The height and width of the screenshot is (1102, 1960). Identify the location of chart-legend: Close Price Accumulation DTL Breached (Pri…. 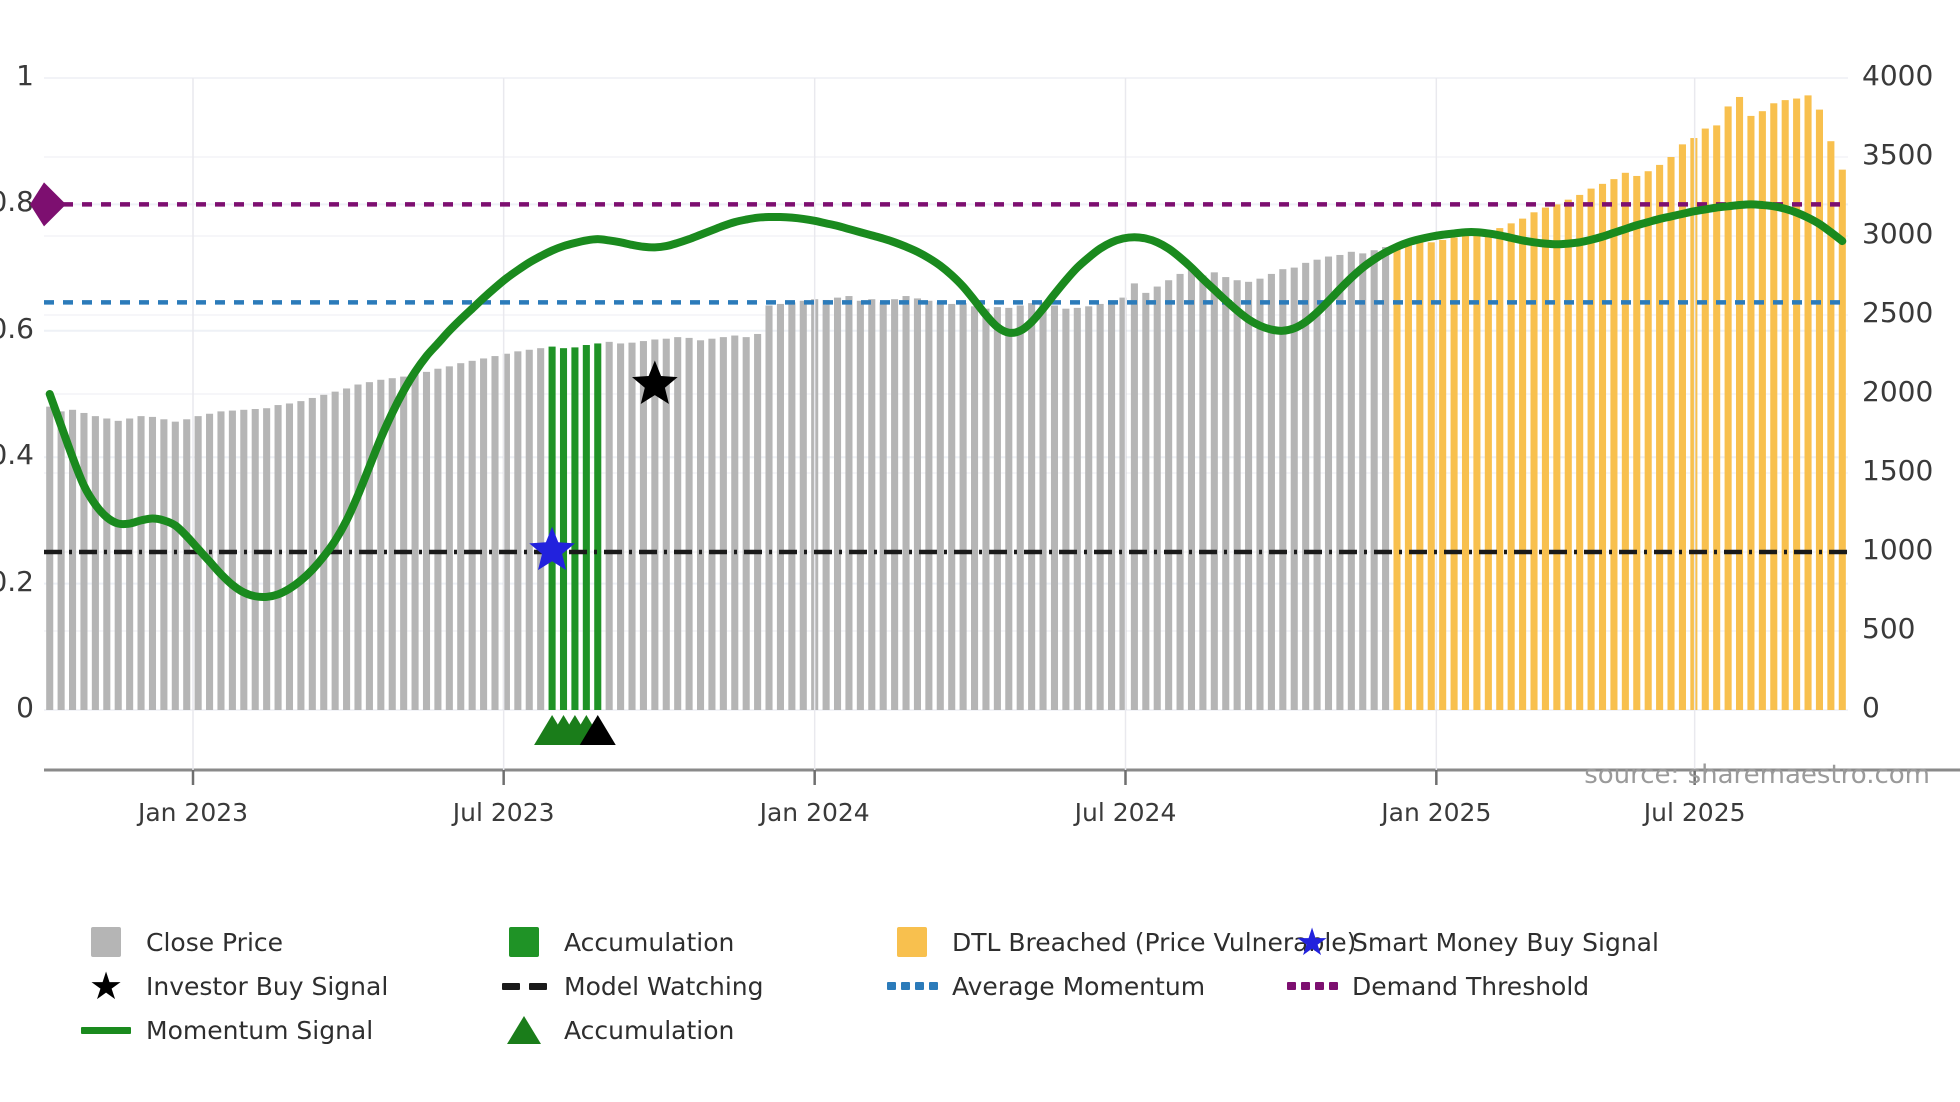
(1008, 986).